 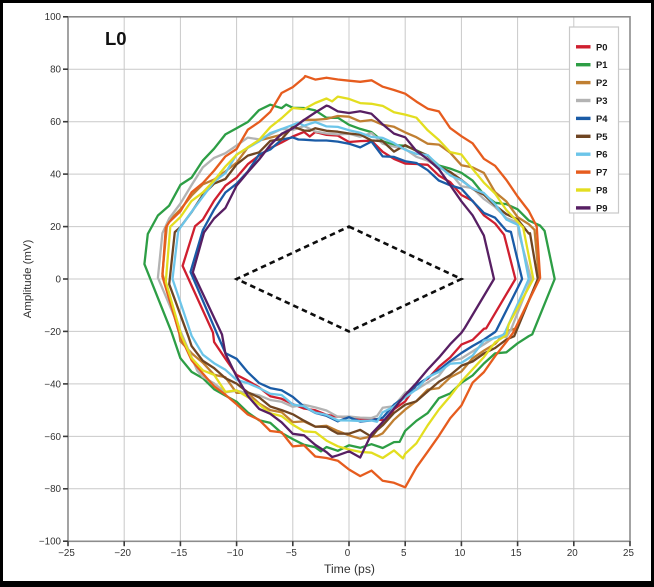 I want to click on svg-text: 10, so click(x=459, y=553).